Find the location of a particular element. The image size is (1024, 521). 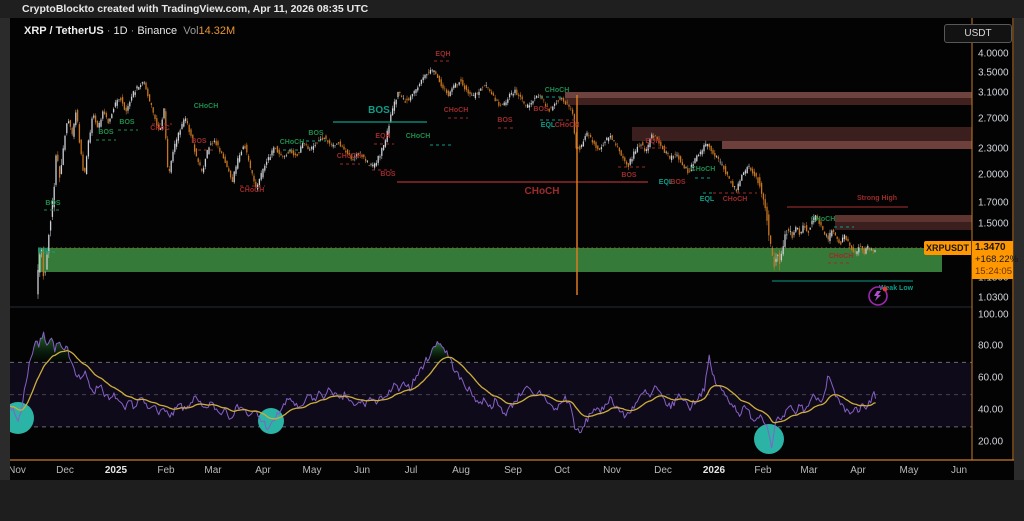

indicator-tick: 20.00 is located at coordinates (990, 442).